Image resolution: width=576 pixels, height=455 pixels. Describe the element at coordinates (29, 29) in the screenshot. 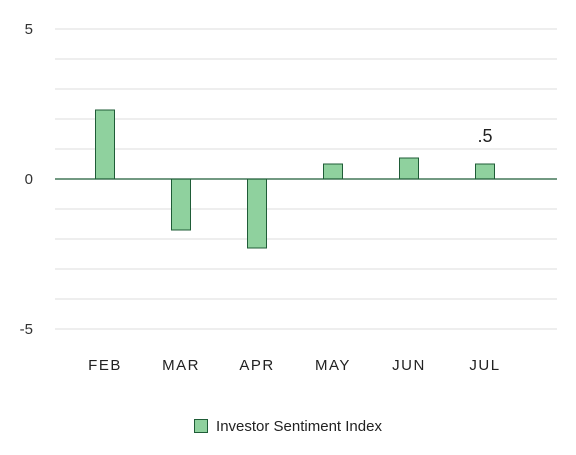

I see `y-tick-label: 5` at that location.